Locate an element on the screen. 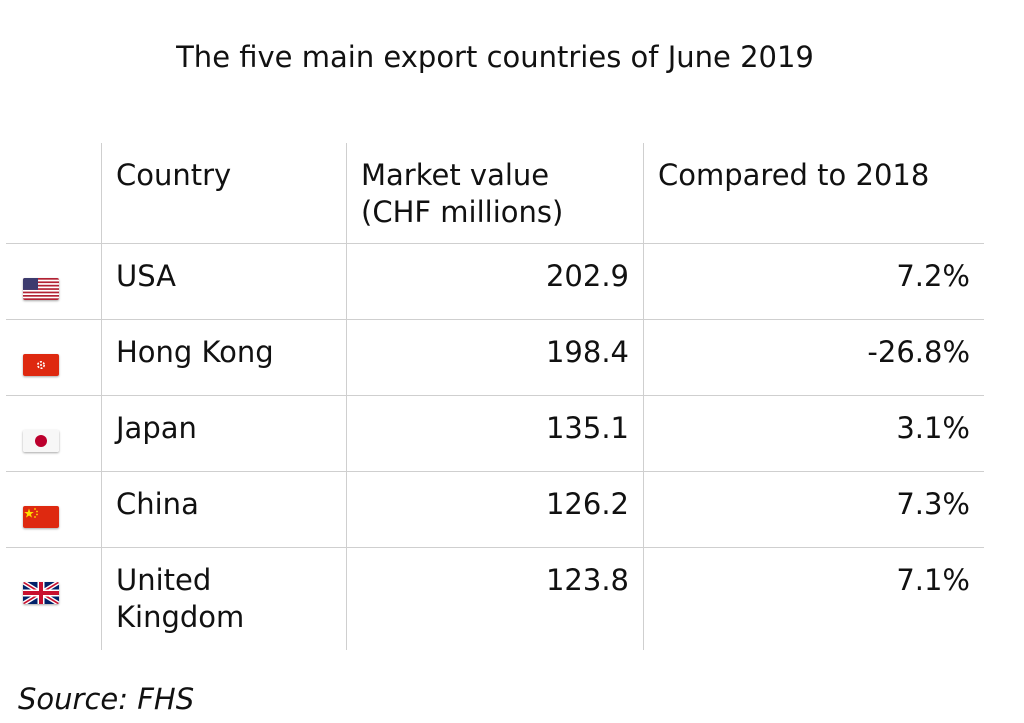 The image size is (1024, 723). gb-flag-icon is located at coordinates (41, 593).